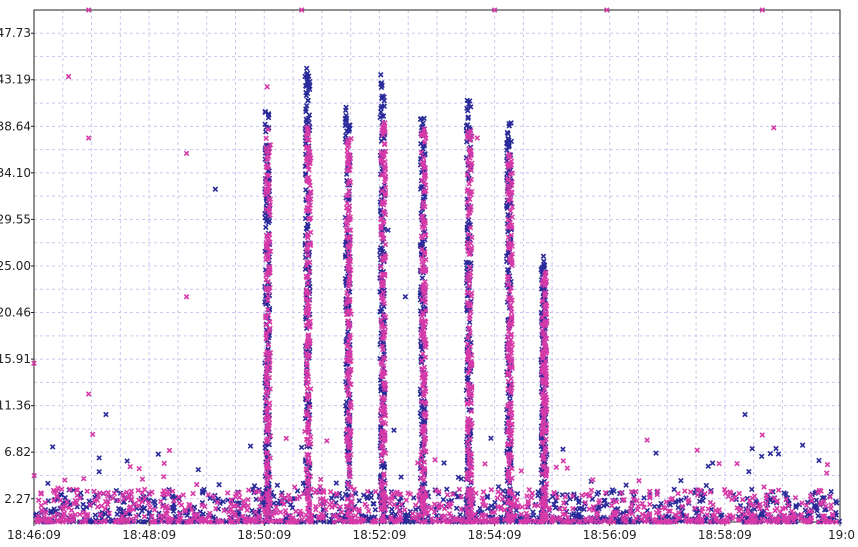  I want to click on y-tick-label: 25.00, so click(15, 266).